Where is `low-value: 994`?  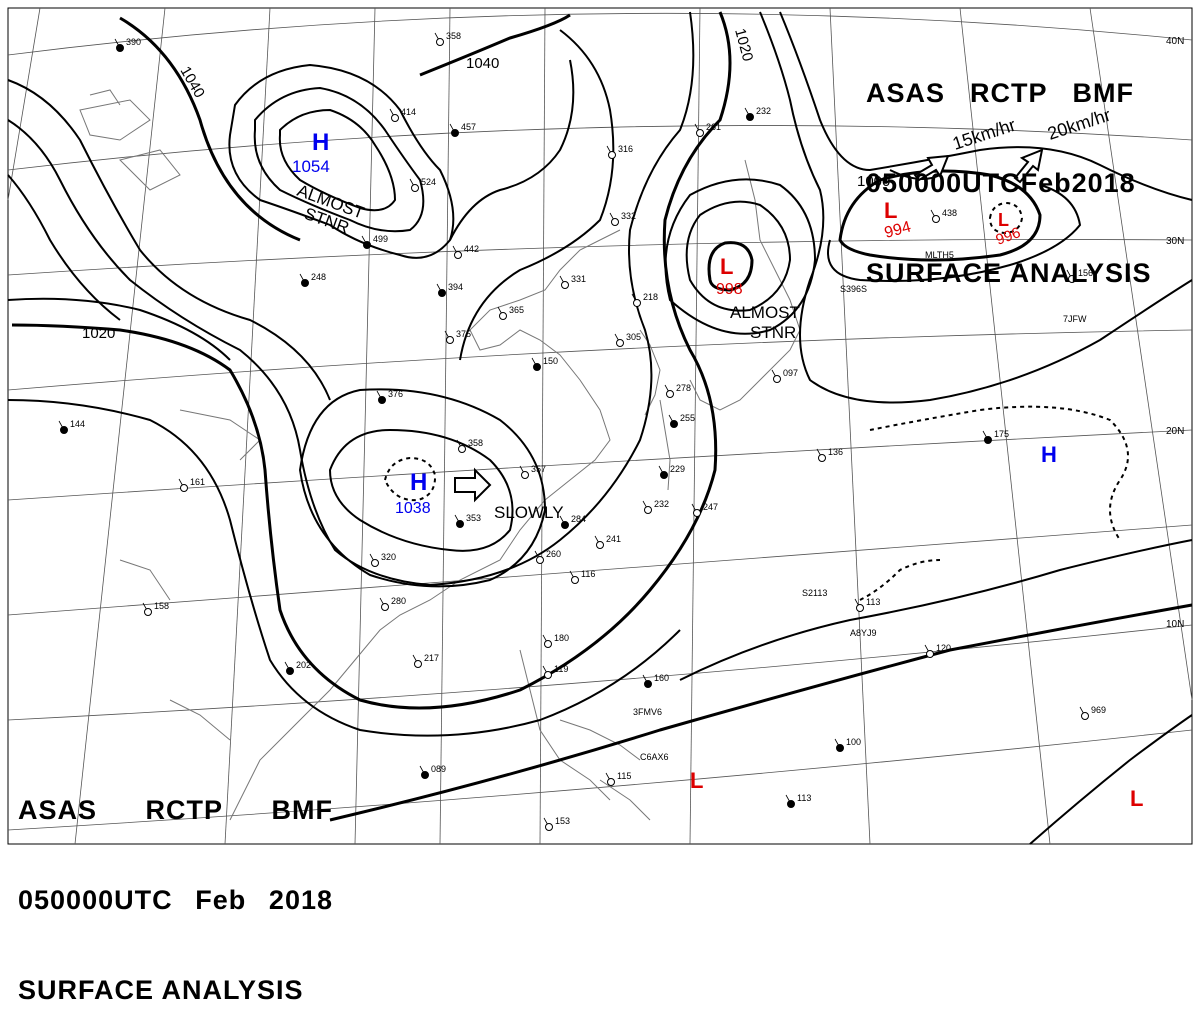
low-value: 994 is located at coordinates (898, 230).